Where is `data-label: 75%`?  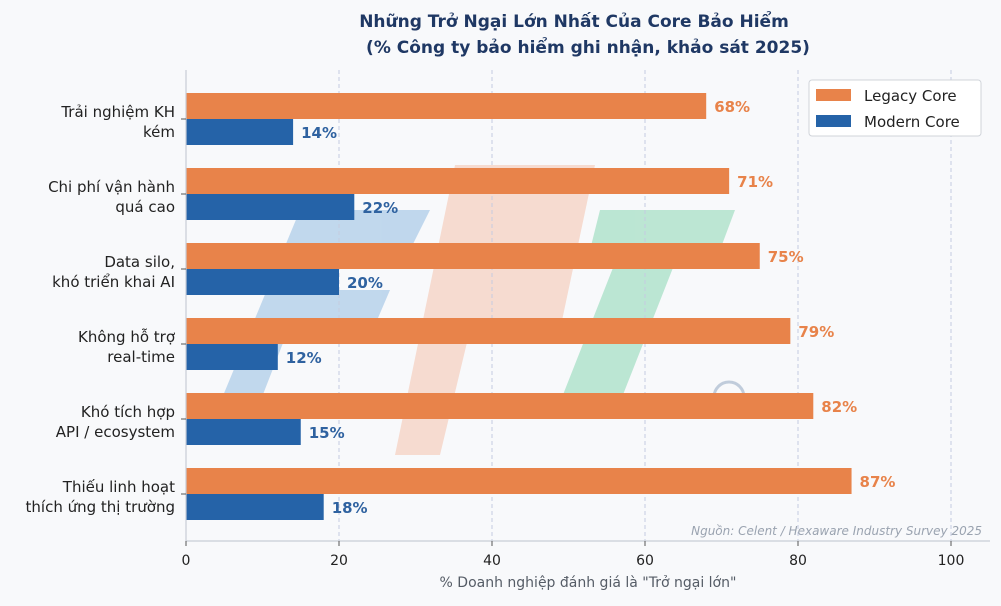
data-label: 75% is located at coordinates (786, 257).